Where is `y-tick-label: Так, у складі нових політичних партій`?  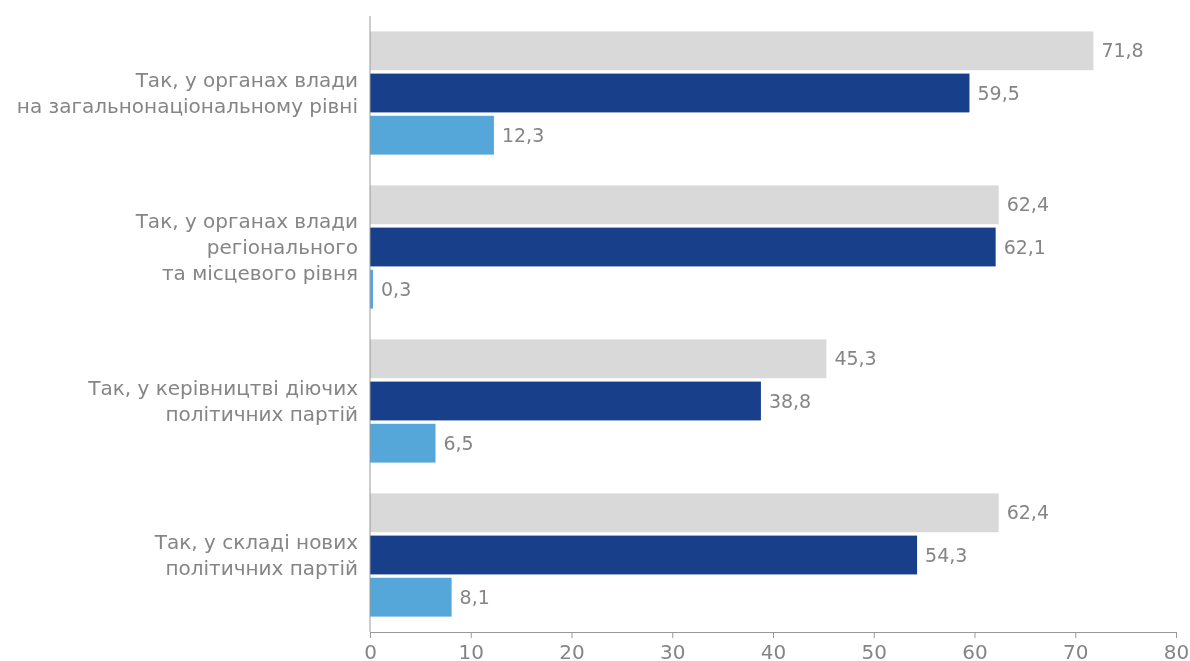
y-tick-label: Так, у складі нових політичних партій is located at coordinates (256, 555).